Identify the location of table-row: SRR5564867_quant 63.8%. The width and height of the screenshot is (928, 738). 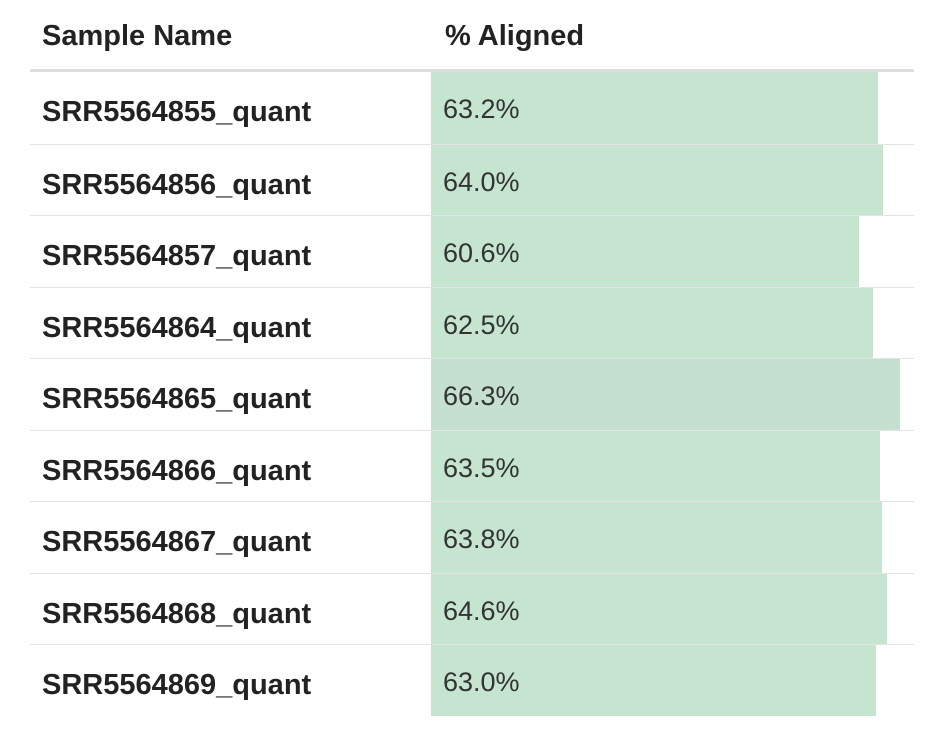
(472, 537).